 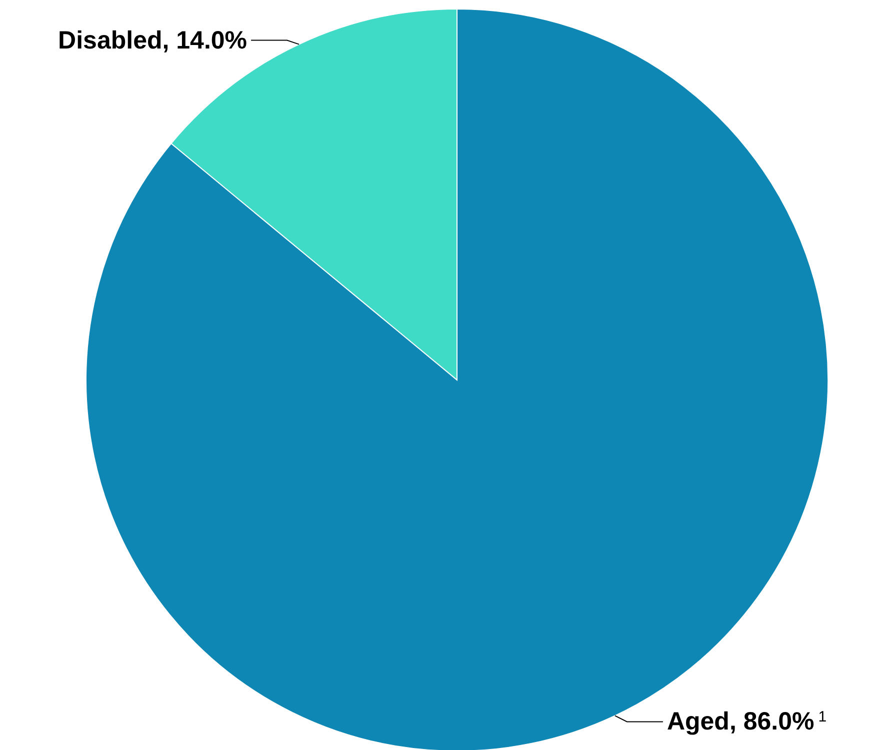 What do you see at coordinates (746, 722) in the screenshot?
I see `slice-label: Aged, 86.0%$^{1}$` at bounding box center [746, 722].